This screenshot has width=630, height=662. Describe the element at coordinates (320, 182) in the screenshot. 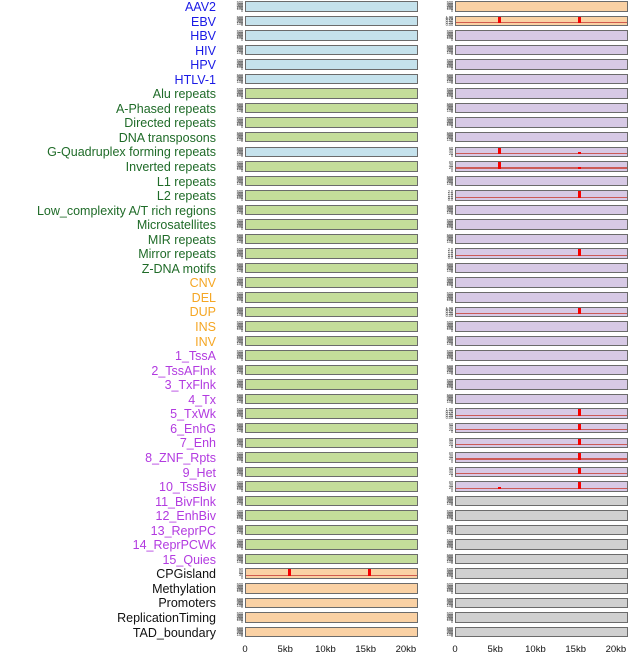

I see `track-left-l1-repeats: 500 400 300 200 100 0` at that location.